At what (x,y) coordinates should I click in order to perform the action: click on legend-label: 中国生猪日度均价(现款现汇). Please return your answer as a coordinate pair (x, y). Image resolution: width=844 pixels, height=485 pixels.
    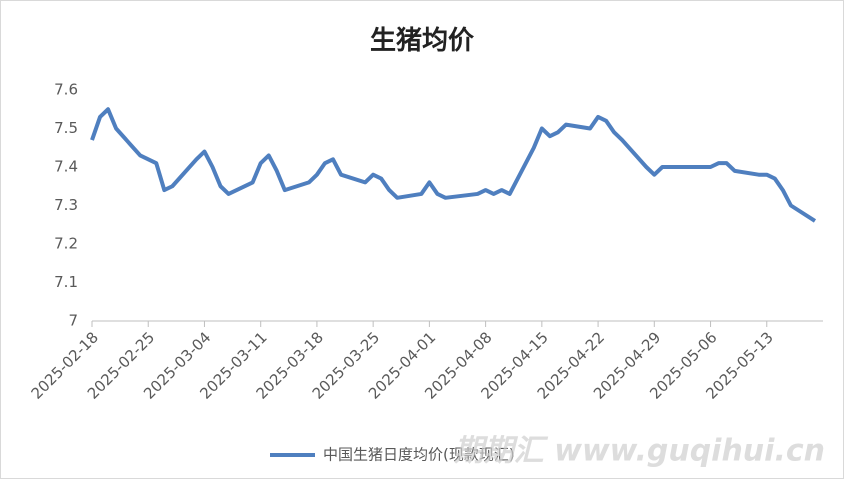
    Looking at the image, I should click on (419, 455).